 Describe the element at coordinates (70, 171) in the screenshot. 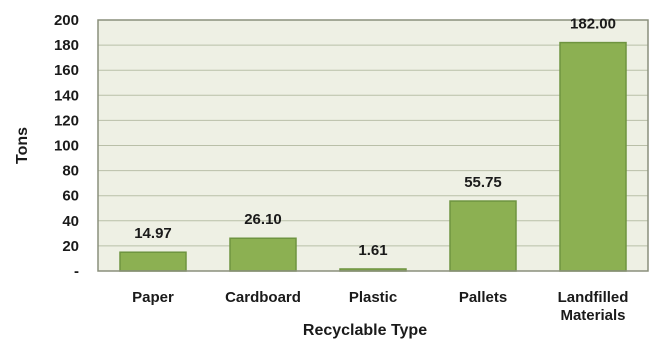

I see `y-tick-label: 80` at that location.